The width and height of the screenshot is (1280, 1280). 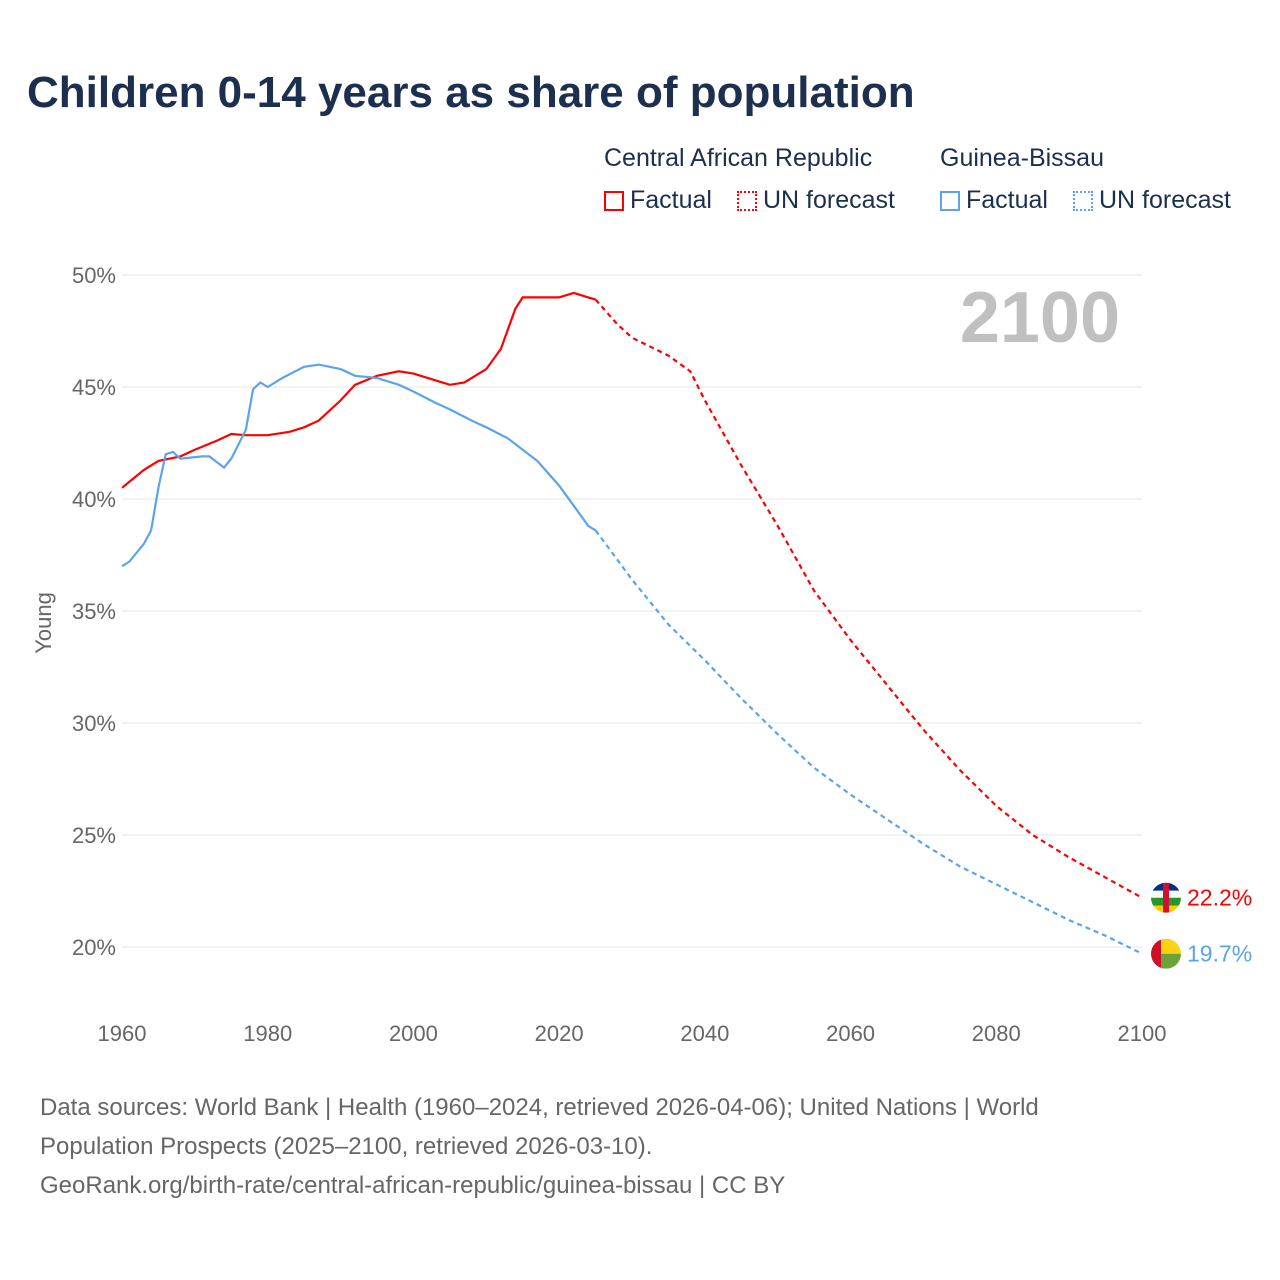 What do you see at coordinates (122, 1033) in the screenshot?
I see `x-tick-label: 1960` at bounding box center [122, 1033].